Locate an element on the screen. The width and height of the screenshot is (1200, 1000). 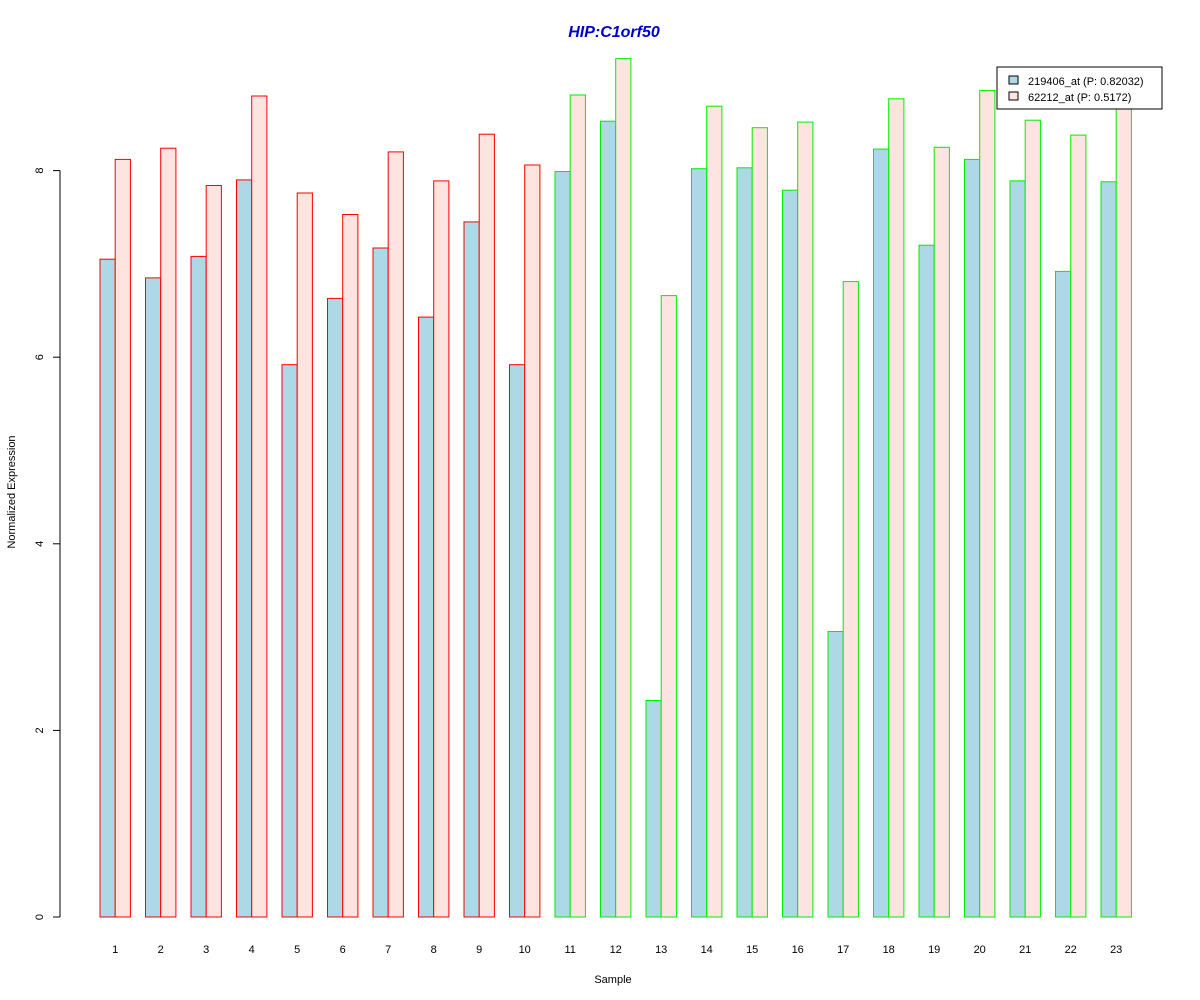
x-tick-label: 17 is located at coordinates (843, 950).